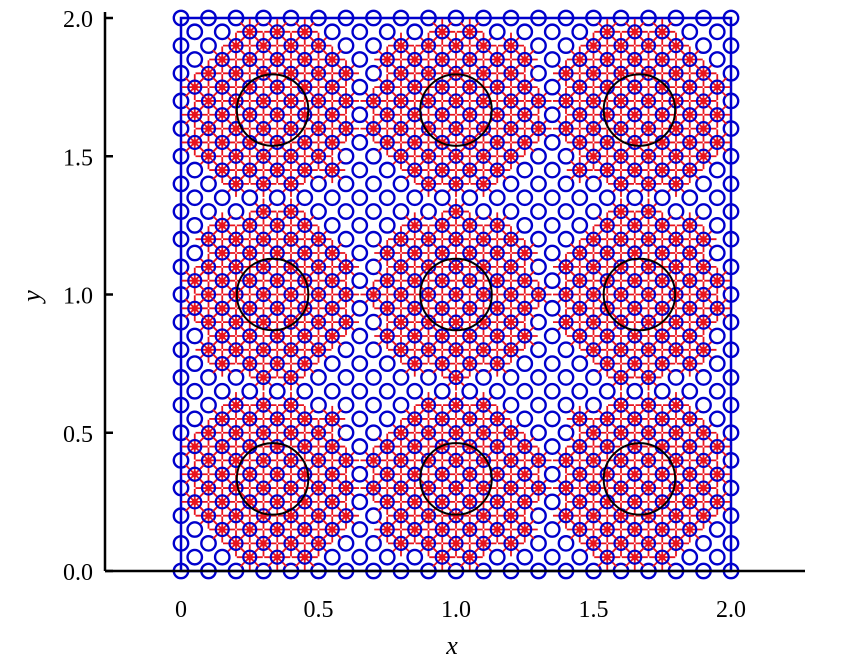 The height and width of the screenshot is (667, 852). I want to click on y-tick-label: 0.5, so click(78, 435).